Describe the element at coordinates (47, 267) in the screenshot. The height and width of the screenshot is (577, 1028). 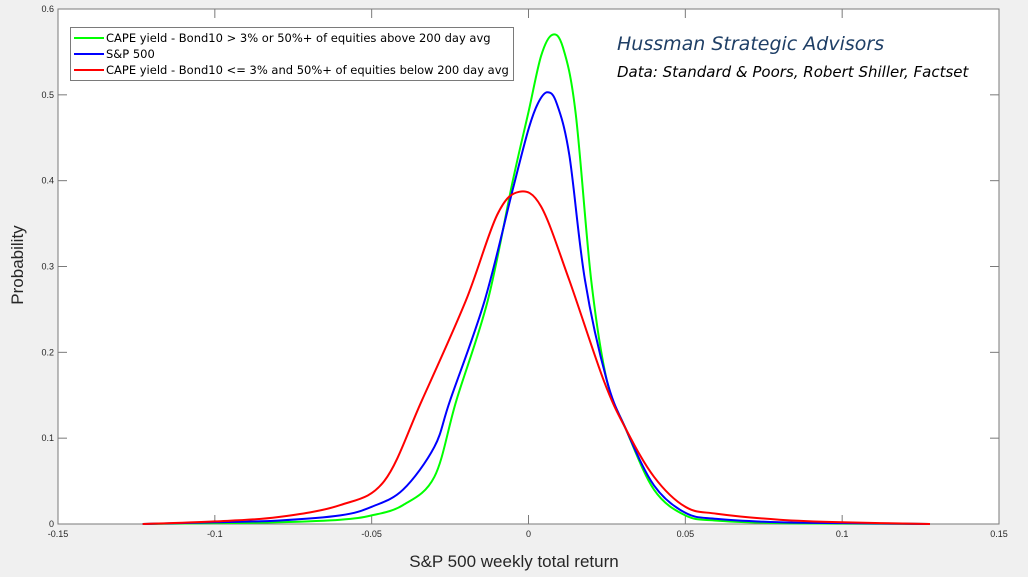
I see `y-tick-label: 0.3` at that location.